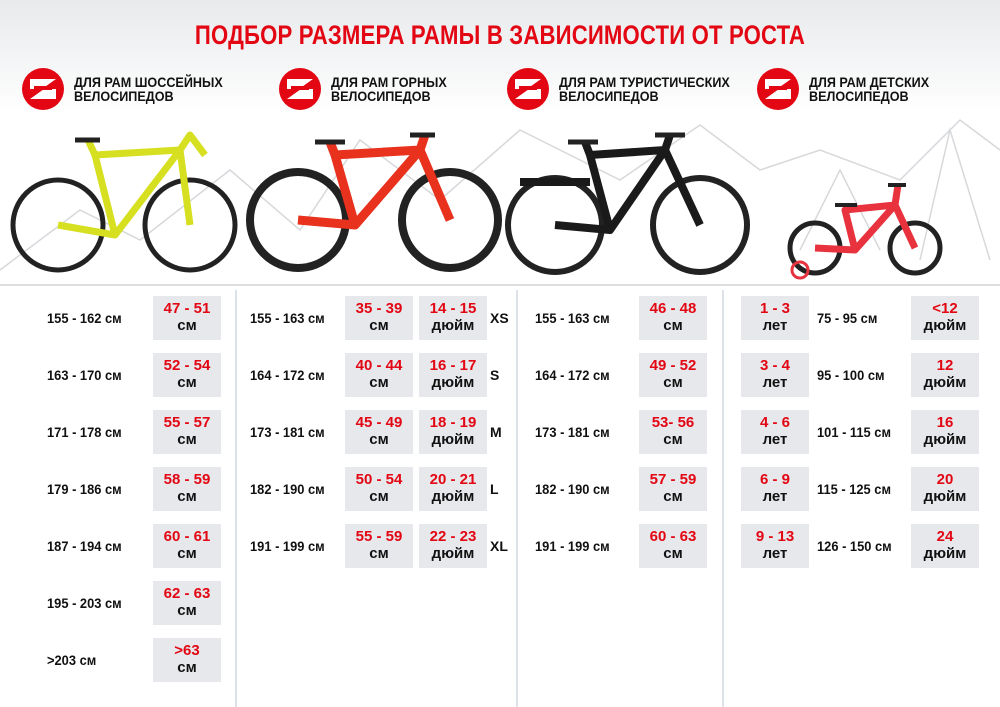 The image size is (1000, 707). Describe the element at coordinates (865, 231) in the screenshot. I see `kids-bike-icon` at that location.